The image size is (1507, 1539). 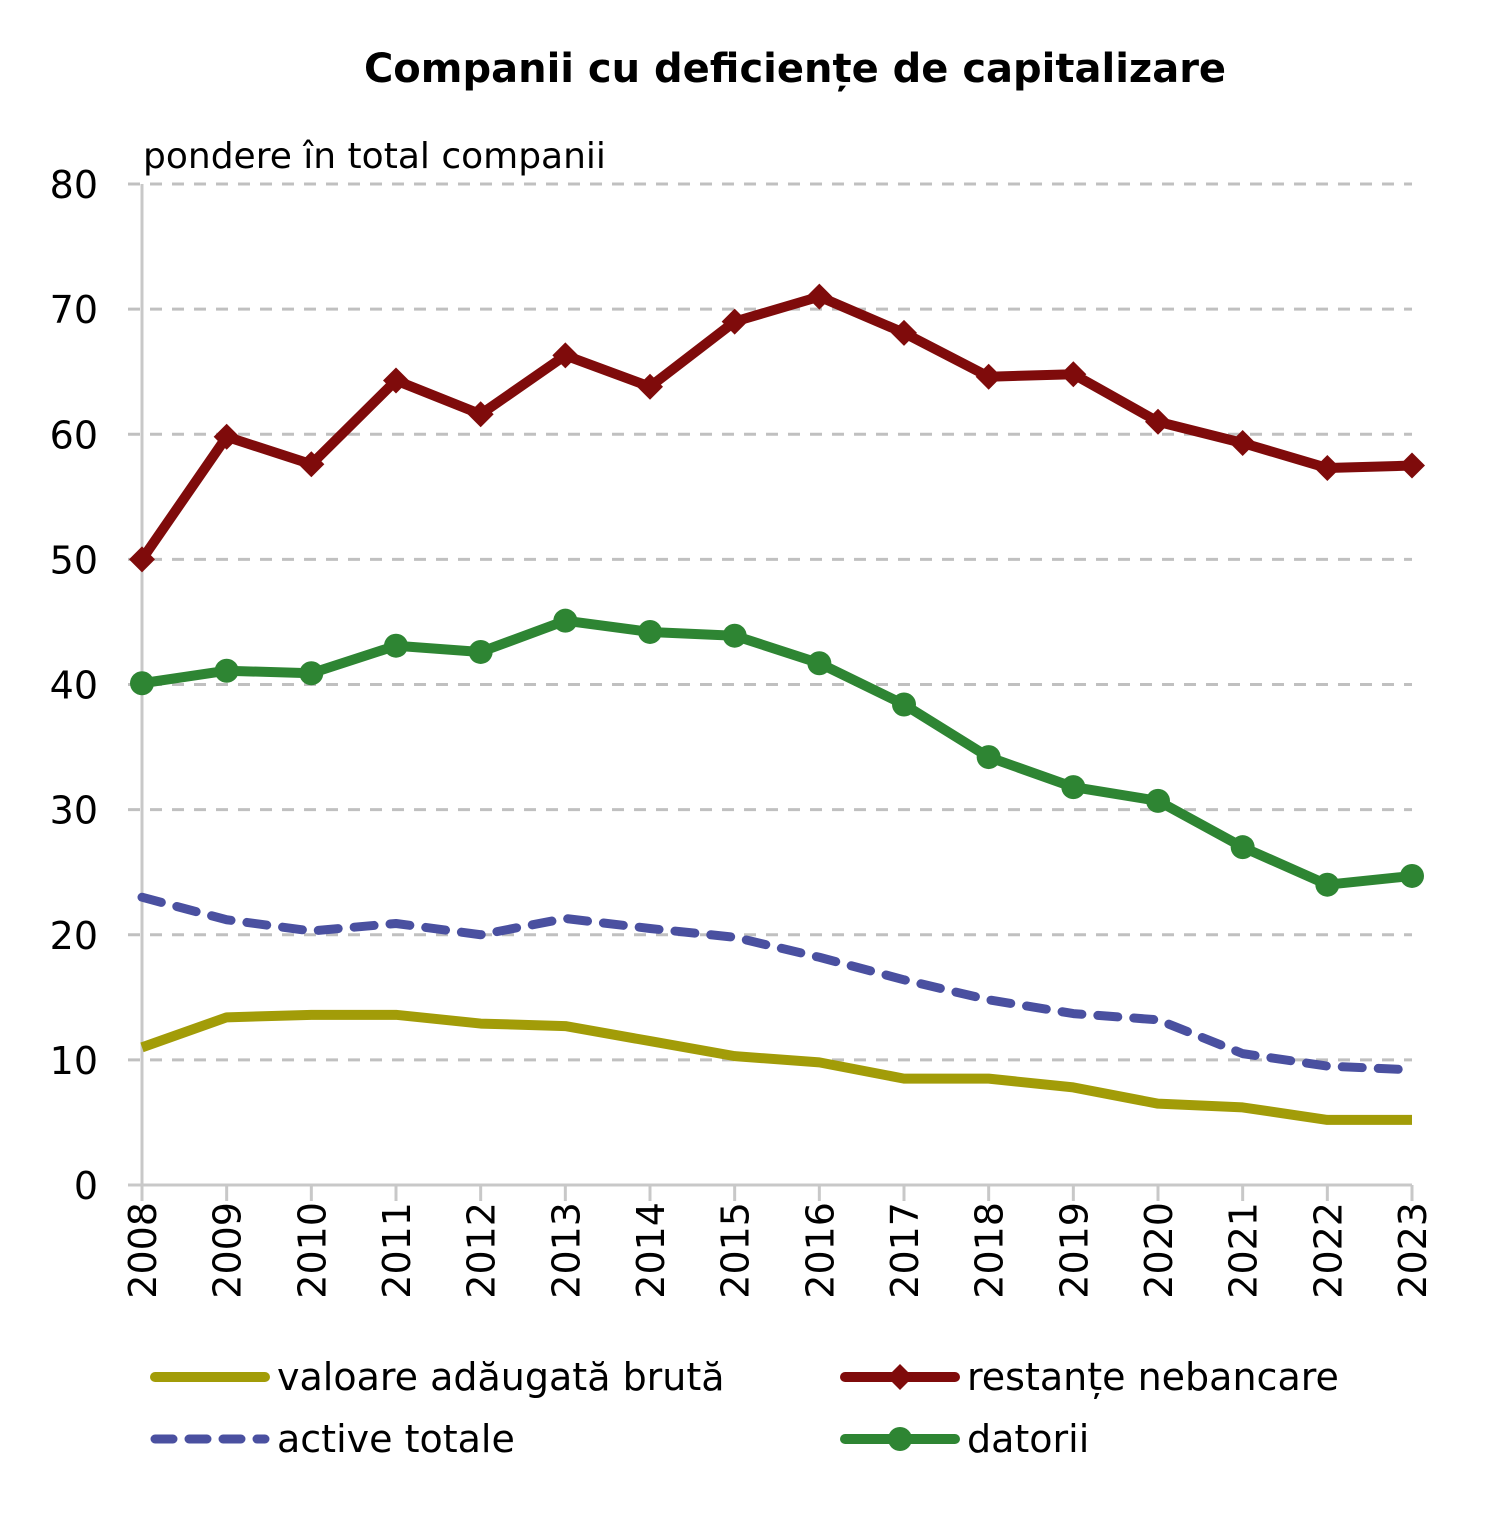 I want to click on legend-item: active totale, so click(x=332, y=1439).